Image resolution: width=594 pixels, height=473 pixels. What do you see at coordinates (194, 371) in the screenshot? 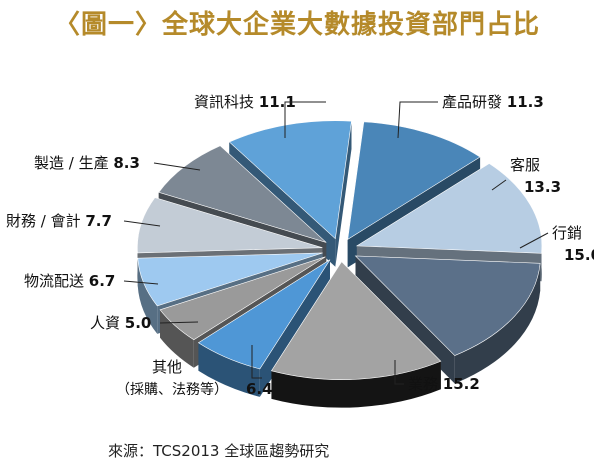
I see `slice-label: 其他 （採購、法務等） 6.4` at bounding box center [194, 371].